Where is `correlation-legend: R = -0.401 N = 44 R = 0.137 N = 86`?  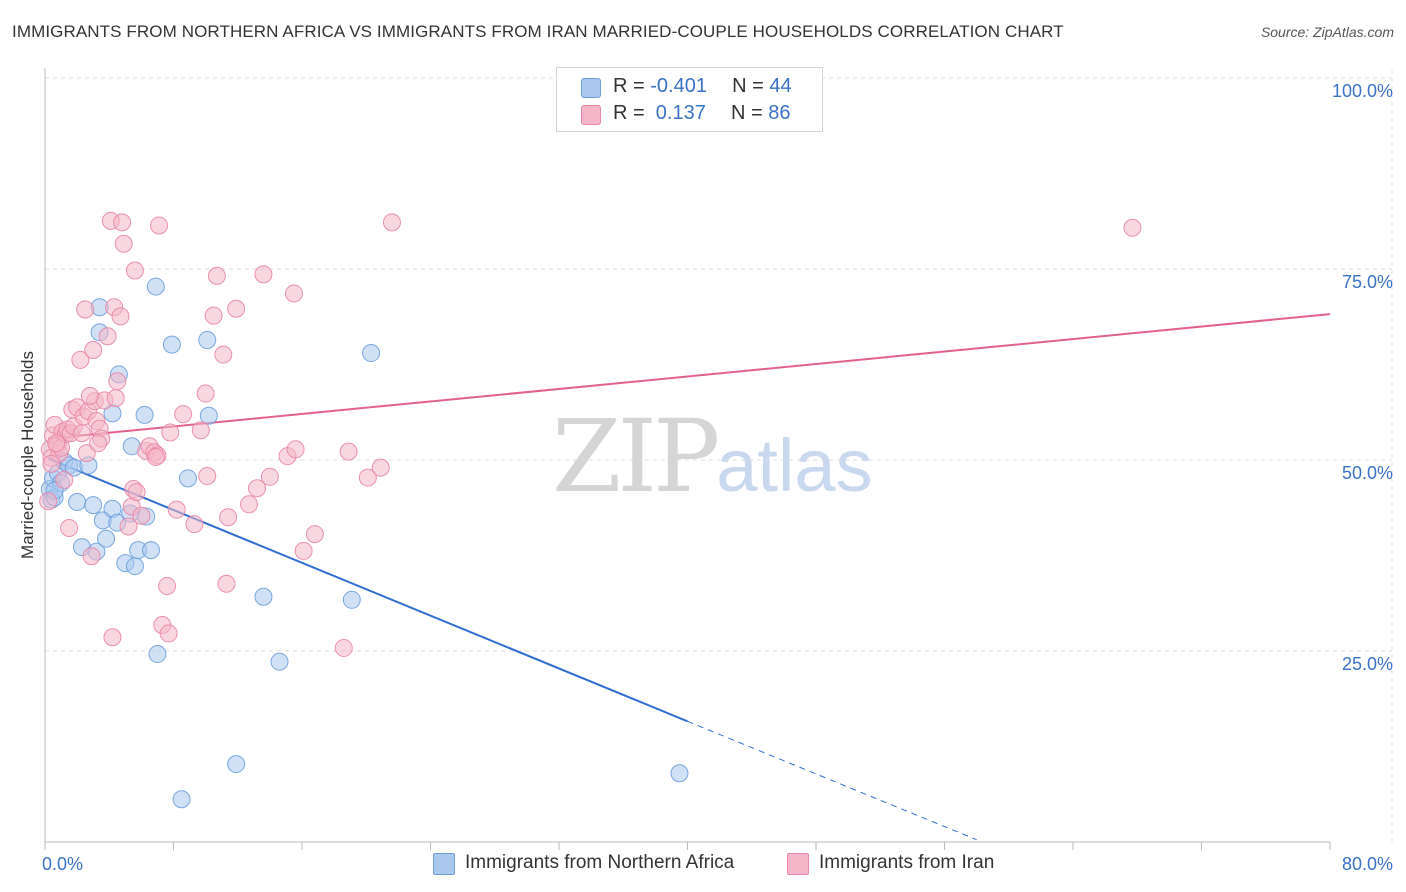
correlation-legend: R = -0.401 N = 44 R = 0.137 N = 86 is located at coordinates (689, 99).